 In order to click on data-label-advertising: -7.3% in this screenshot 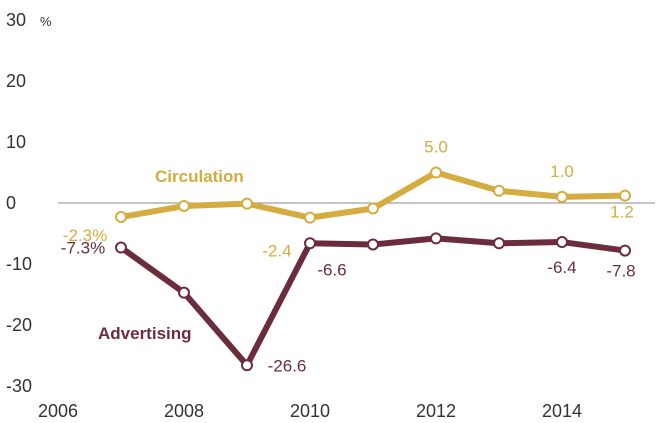, I will do `click(83, 248)`.